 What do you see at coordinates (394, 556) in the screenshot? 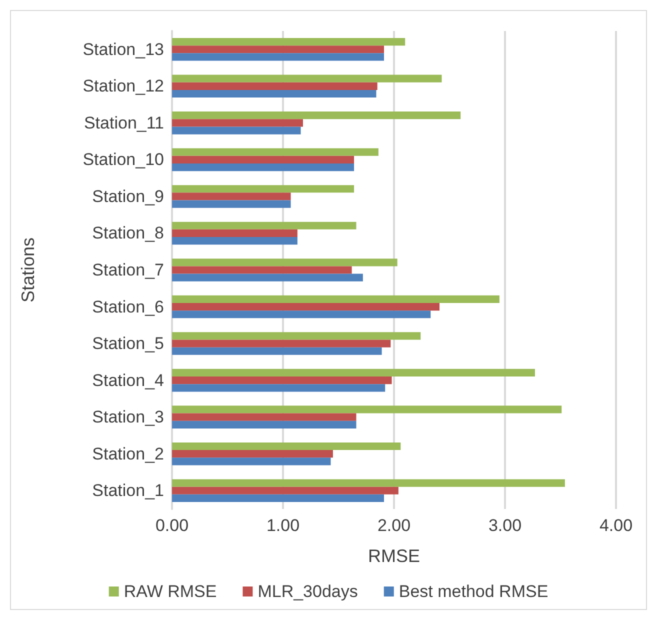
I see `x-axis-title: RMSE` at bounding box center [394, 556].